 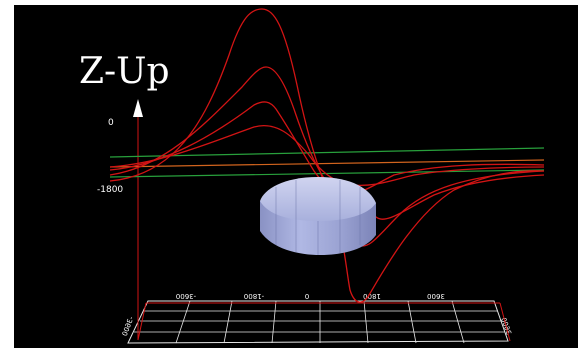 What do you see at coordinates (310, 296) in the screenshot?
I see `floor-tick-labels: -3600 -1800 0 1800 3600` at bounding box center [310, 296].